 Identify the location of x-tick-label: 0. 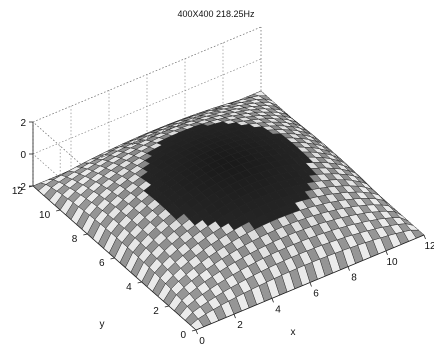
(202, 341).